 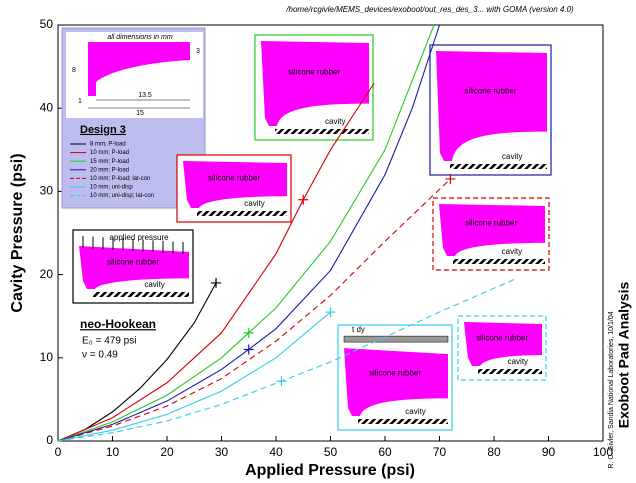 I want to click on y-tick-label: 10, so click(x=47, y=357).